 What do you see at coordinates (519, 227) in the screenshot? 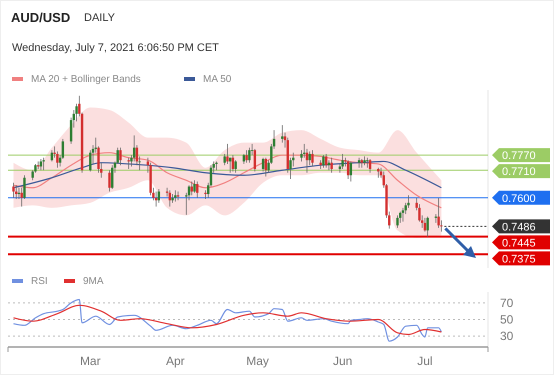
I see `ref-line-label: 0.7486` at bounding box center [519, 227].